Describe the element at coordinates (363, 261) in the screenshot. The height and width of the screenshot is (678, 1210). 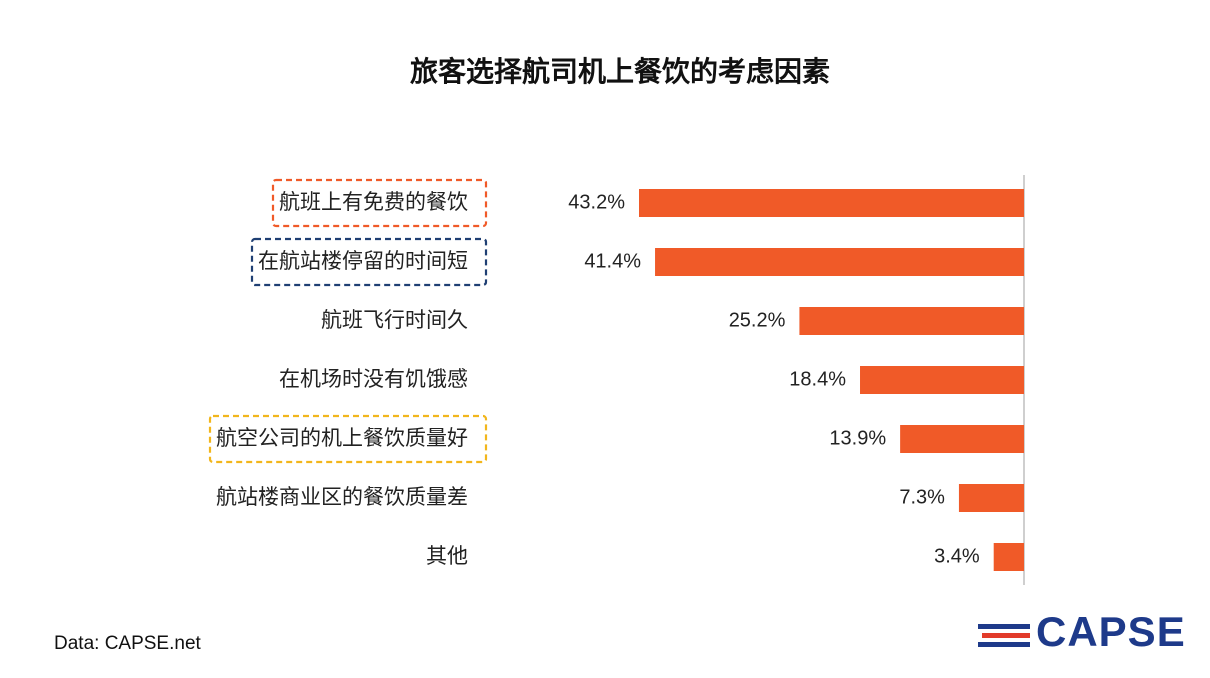
I see `category-label: 在航站楼停留的时间短` at that location.